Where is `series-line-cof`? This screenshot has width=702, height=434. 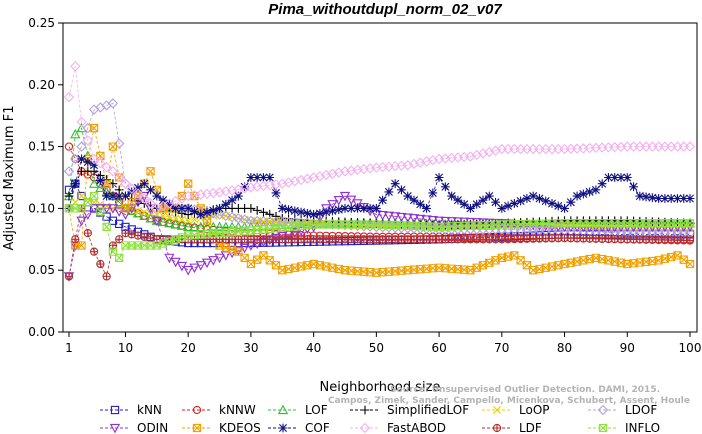
series-line-cof is located at coordinates (379, 187).